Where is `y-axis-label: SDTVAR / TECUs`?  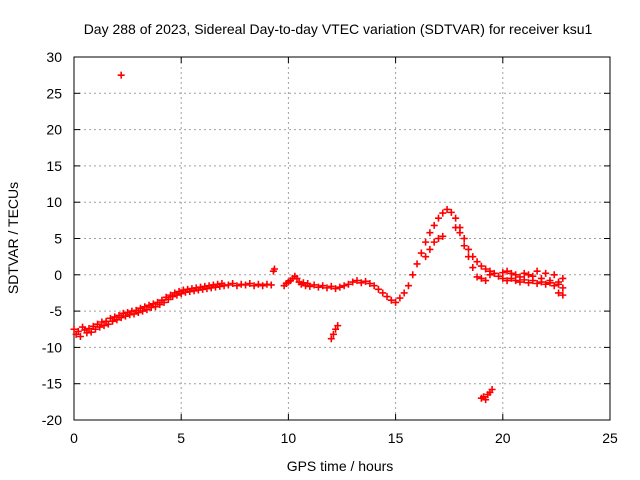
y-axis-label: SDTVAR / TECUs is located at coordinates (13, 238).